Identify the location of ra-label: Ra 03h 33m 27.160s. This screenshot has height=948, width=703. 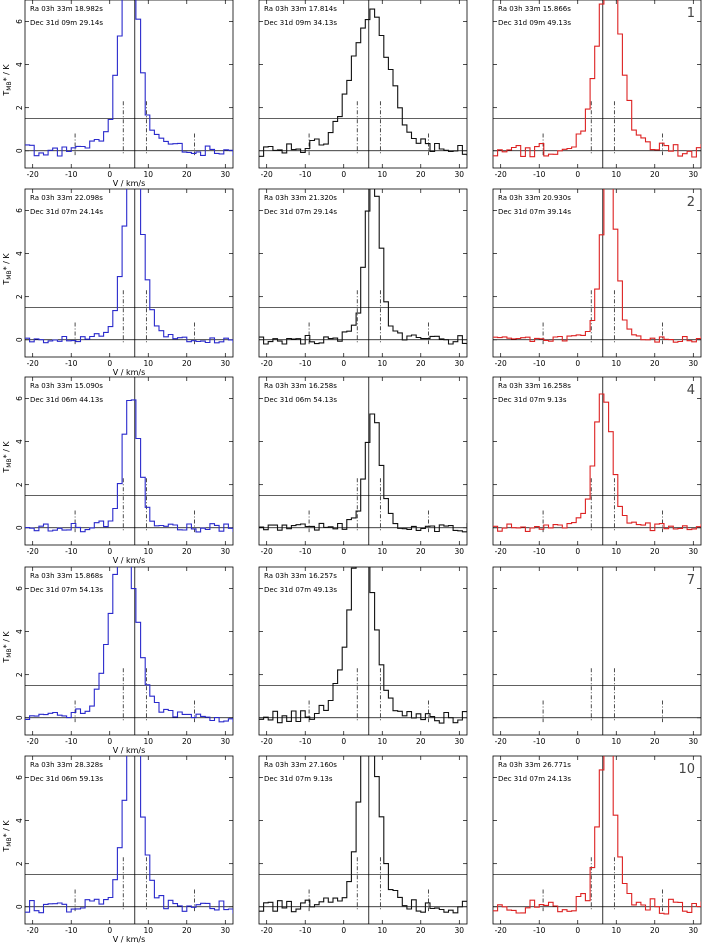
(300, 765).